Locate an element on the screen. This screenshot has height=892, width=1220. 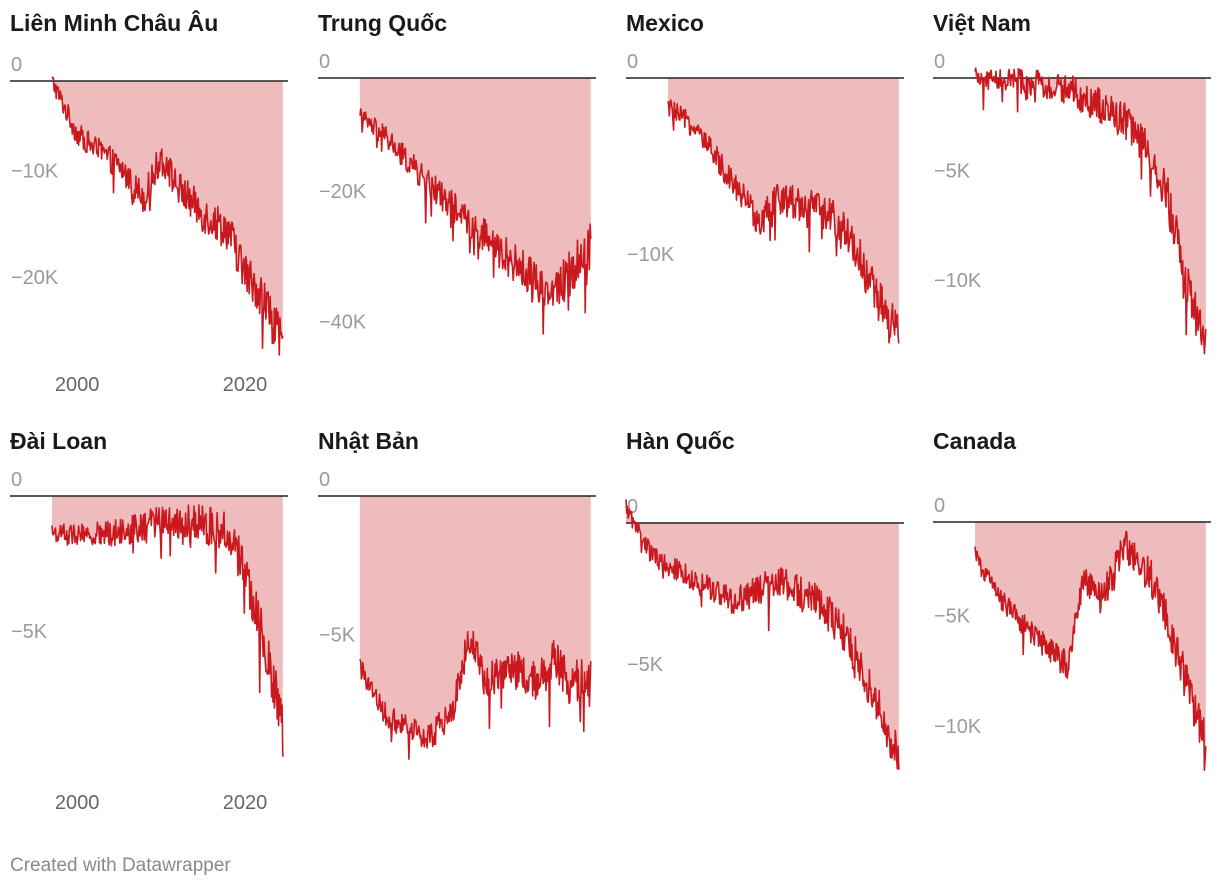
chart-panel-china: Trung Quốc 0 −20K −40K is located at coordinates (468, 210).